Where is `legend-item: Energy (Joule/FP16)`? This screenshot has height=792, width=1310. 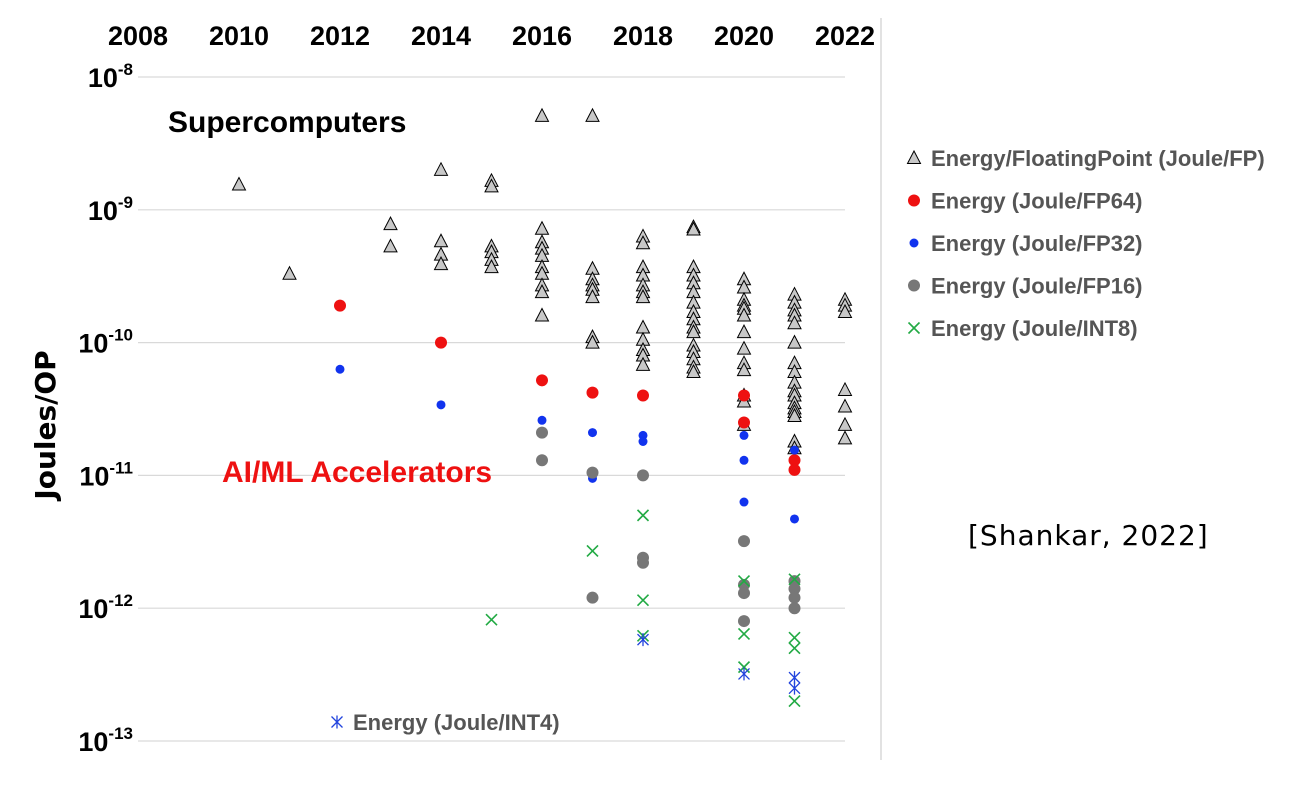
legend-item: Energy (Joule/FP16) is located at coordinates (1025, 286).